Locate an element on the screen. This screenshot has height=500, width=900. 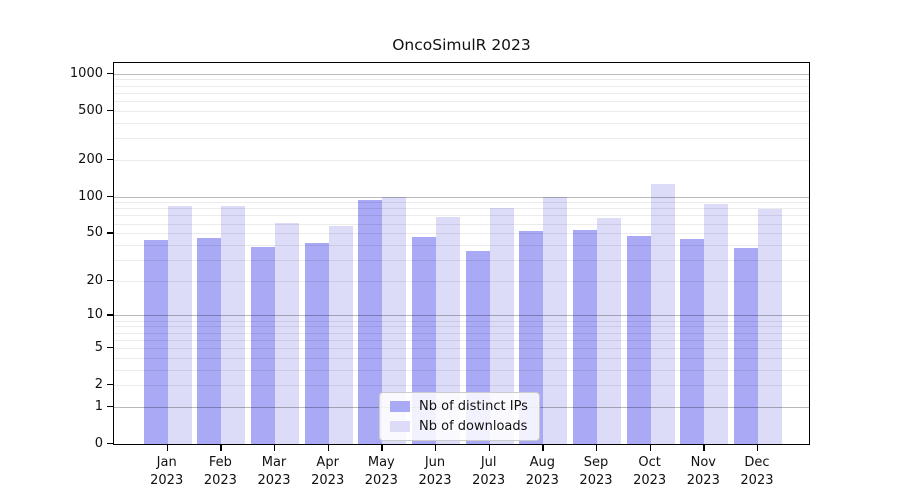
bar-ips-feb is located at coordinates (209, 340).